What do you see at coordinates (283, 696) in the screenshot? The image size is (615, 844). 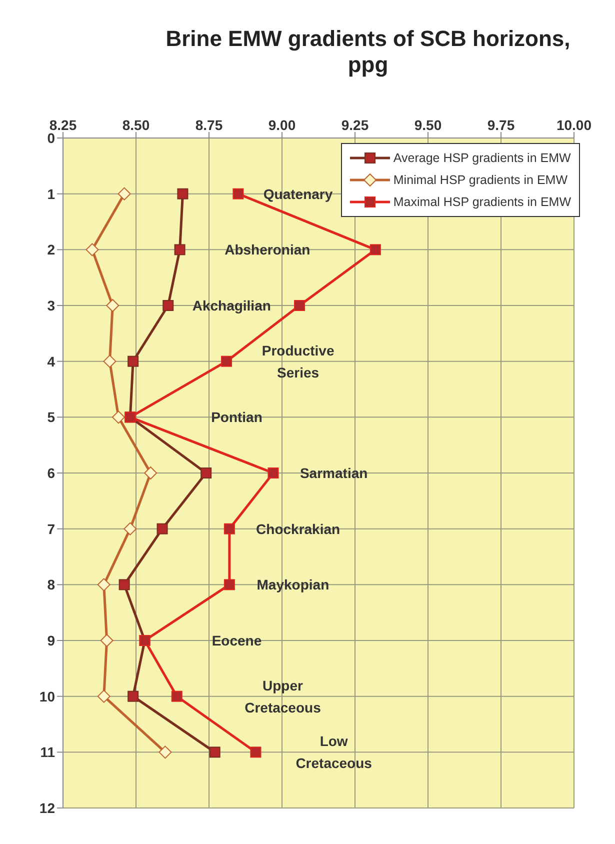 I see `annotation: Upper Cretaceous` at bounding box center [283, 696].